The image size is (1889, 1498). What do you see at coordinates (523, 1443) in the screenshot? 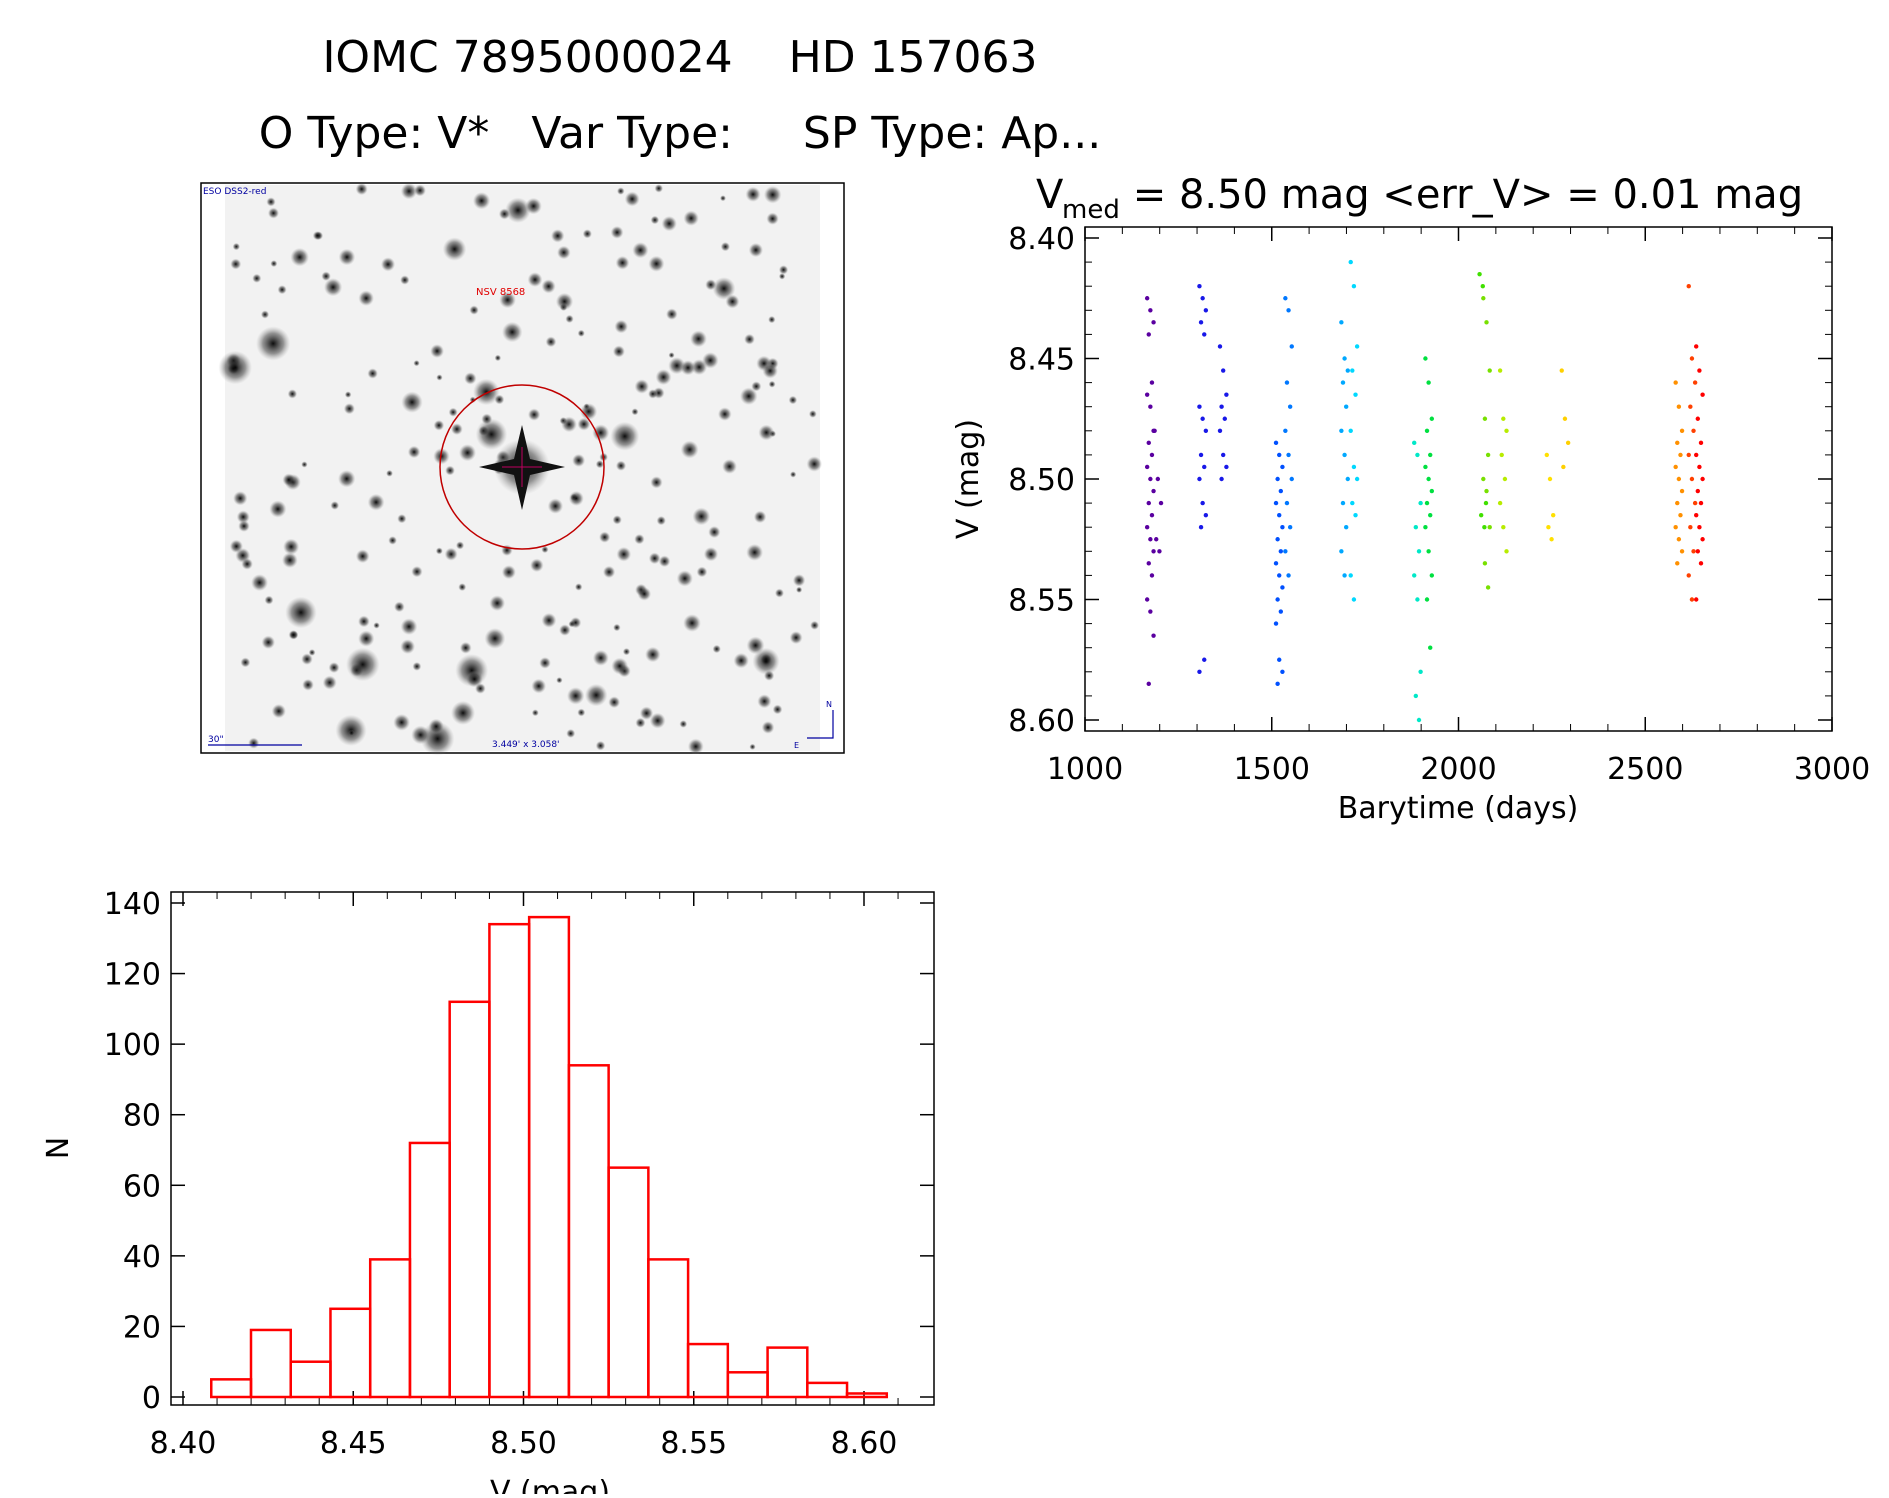
I see `histogram-xtick-label: 8.50` at bounding box center [523, 1443].